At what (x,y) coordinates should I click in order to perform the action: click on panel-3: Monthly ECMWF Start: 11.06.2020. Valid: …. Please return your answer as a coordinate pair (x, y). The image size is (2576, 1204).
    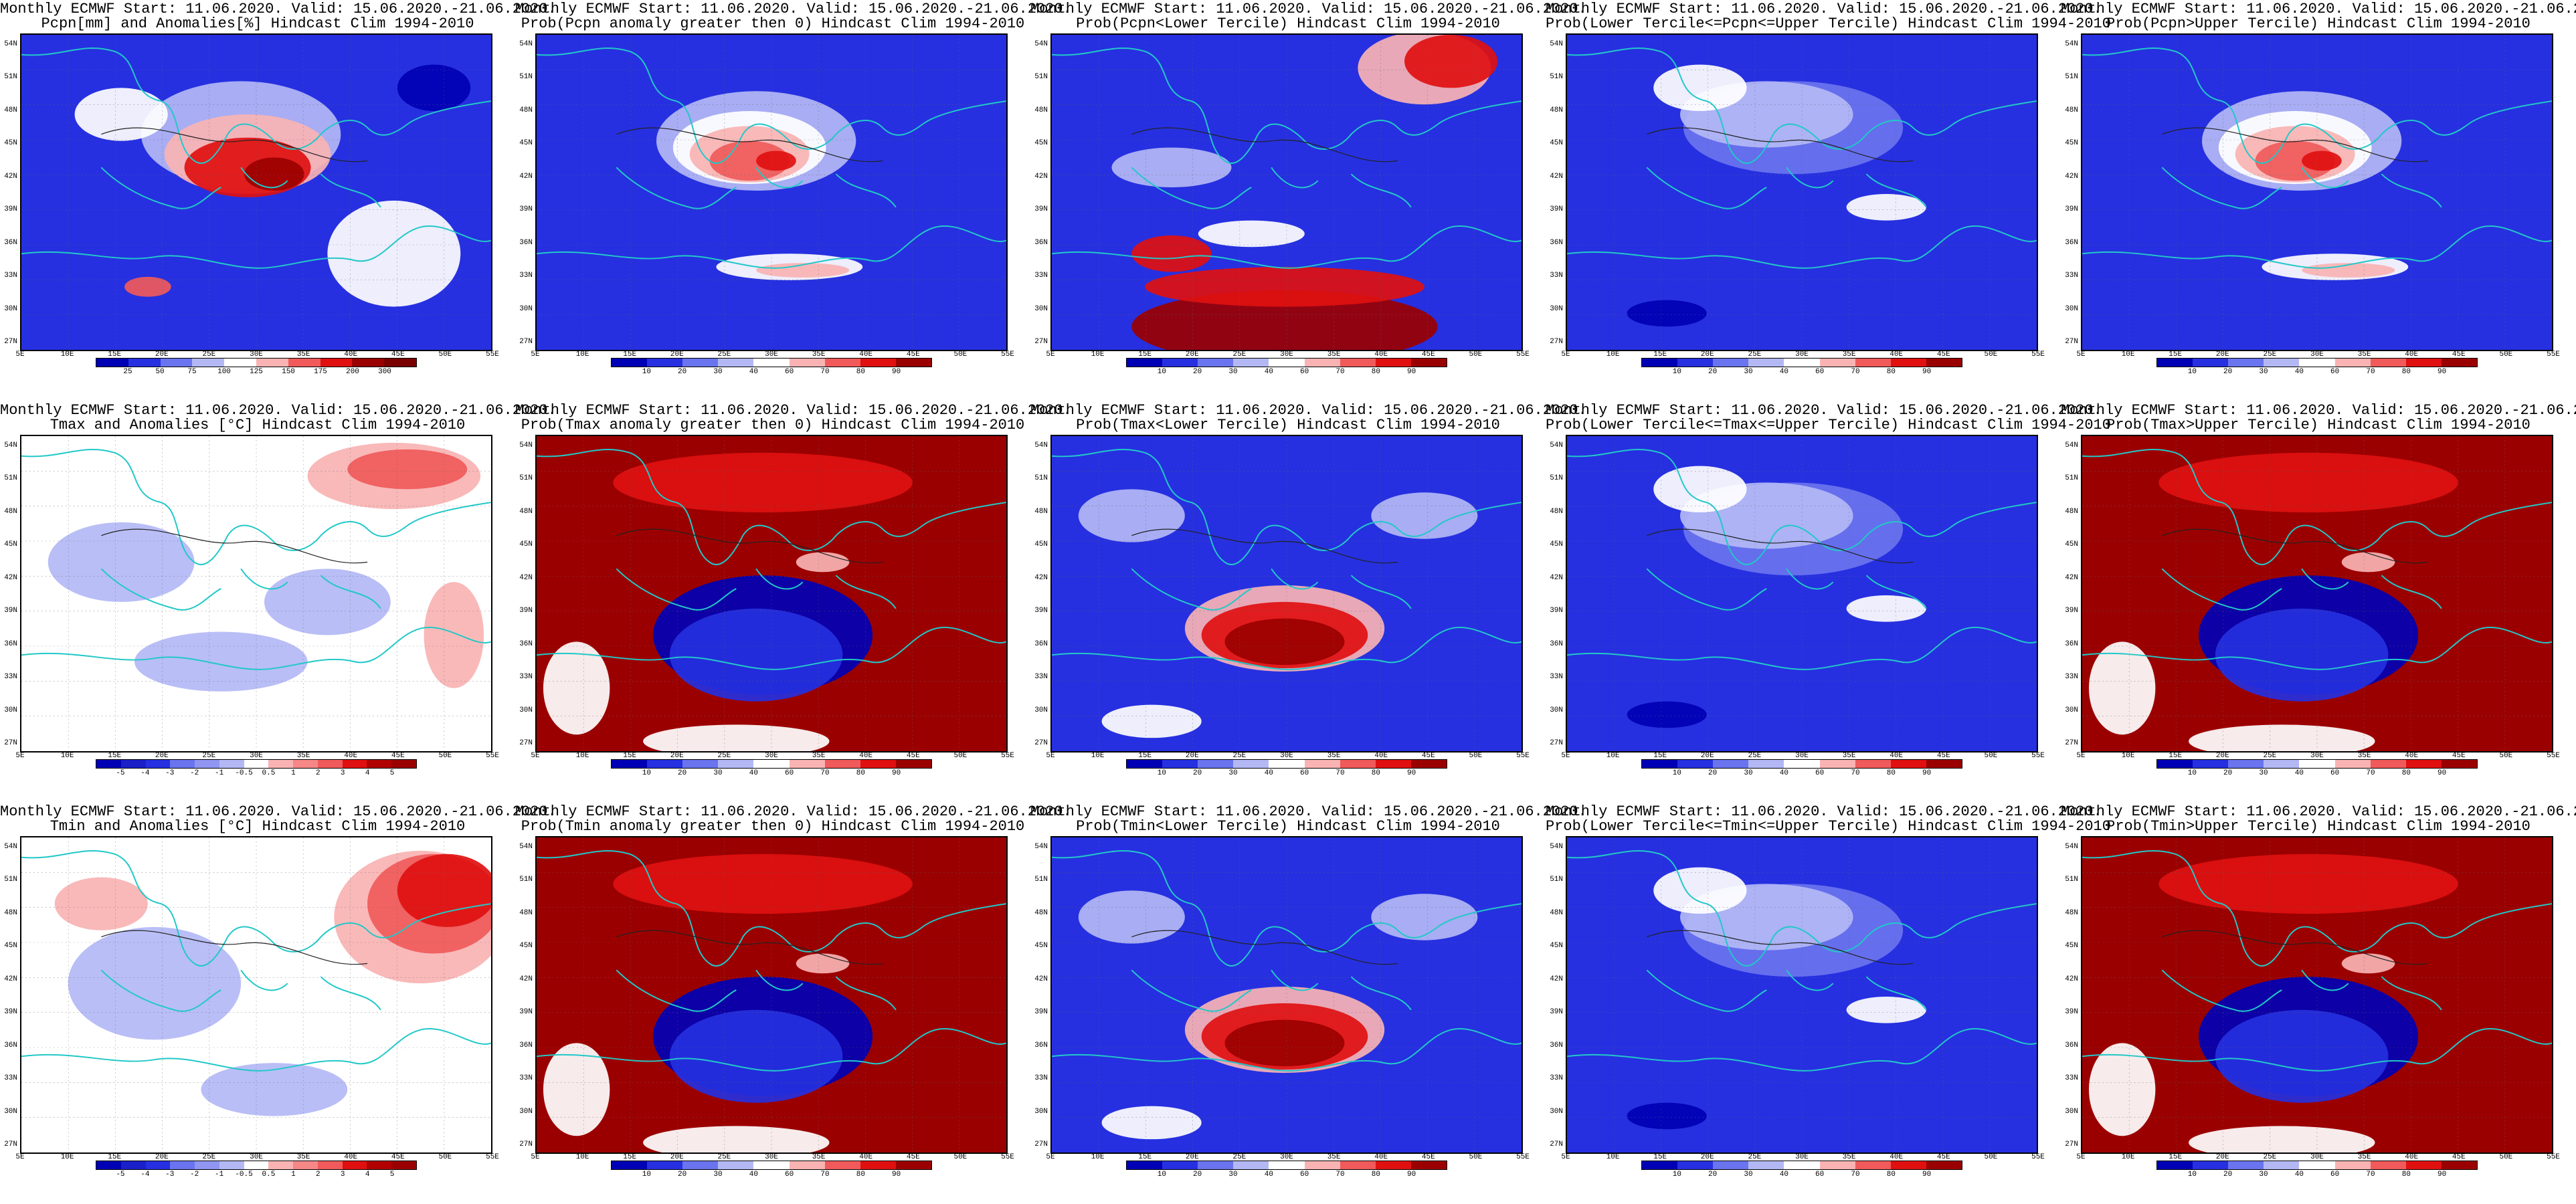
    Looking at the image, I should click on (1308, 200).